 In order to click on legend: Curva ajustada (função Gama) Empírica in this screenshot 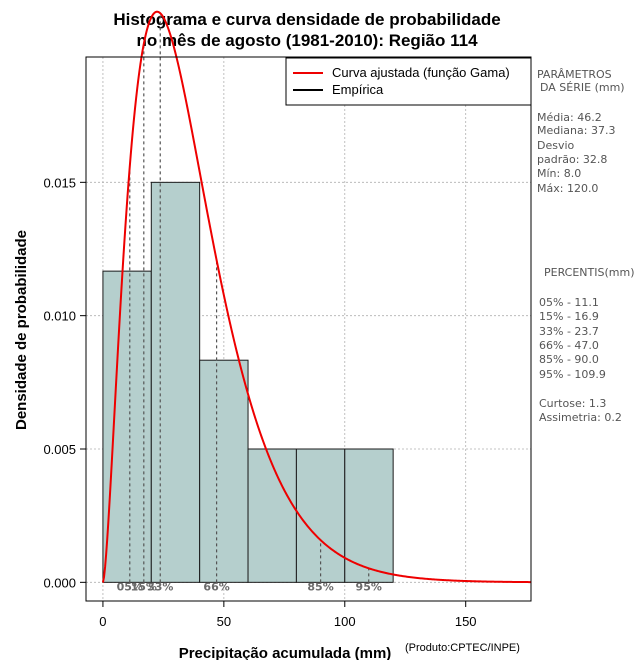, I will do `click(408, 81)`.